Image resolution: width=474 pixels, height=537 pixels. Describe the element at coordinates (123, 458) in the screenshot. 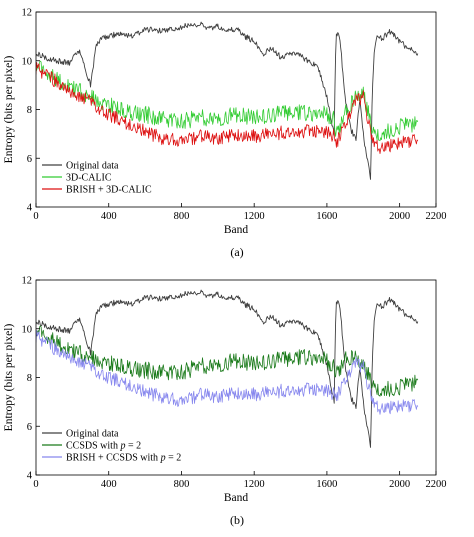

I see `legend-entry: BRISH + CCSDS with p = 2` at that location.